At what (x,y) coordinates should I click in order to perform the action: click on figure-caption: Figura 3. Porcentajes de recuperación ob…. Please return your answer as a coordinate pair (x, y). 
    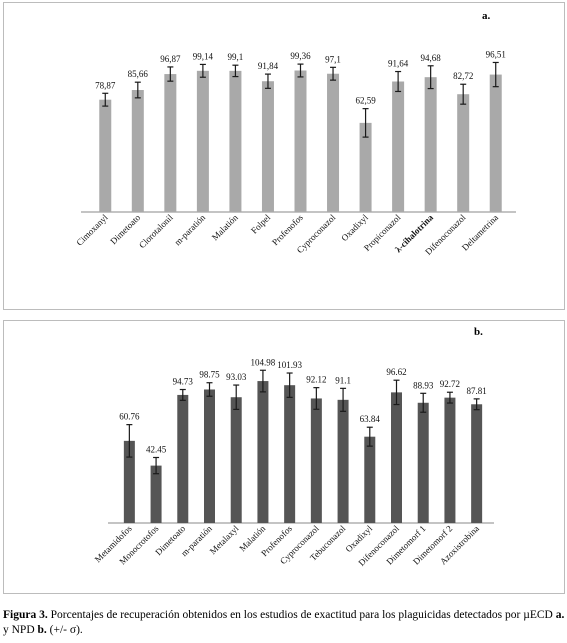
    Looking at the image, I should click on (284, 623).